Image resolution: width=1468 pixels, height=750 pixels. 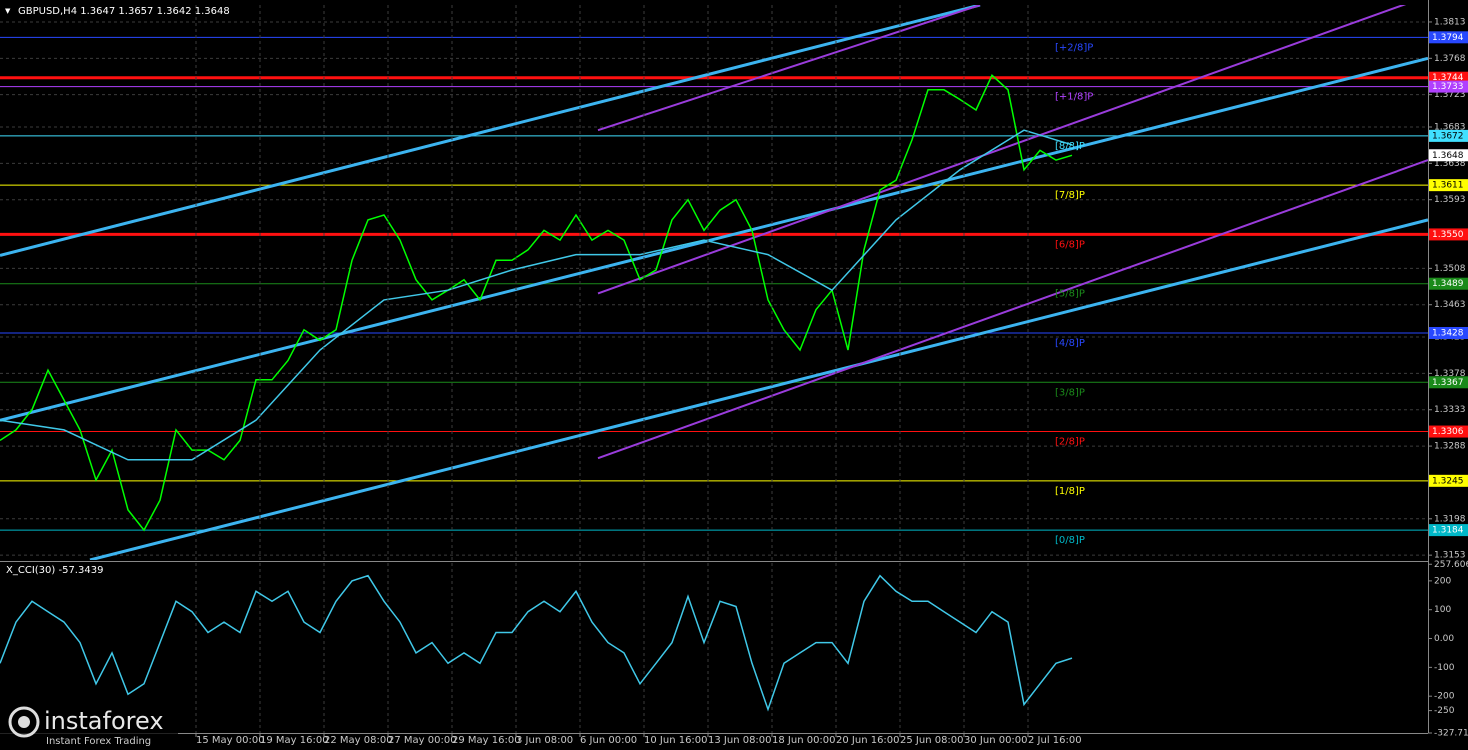 I want to click on y-tick-label: 1.3333, so click(x=1450, y=410).